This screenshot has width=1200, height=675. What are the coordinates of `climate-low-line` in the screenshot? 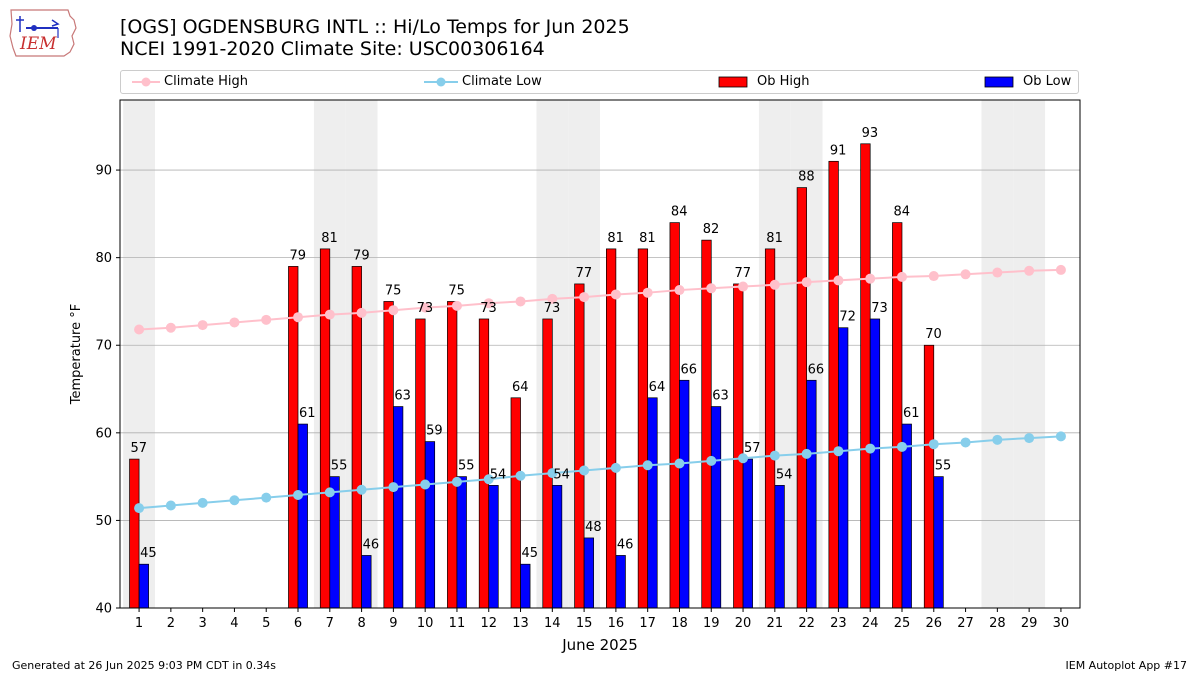 It's located at (599, 472).